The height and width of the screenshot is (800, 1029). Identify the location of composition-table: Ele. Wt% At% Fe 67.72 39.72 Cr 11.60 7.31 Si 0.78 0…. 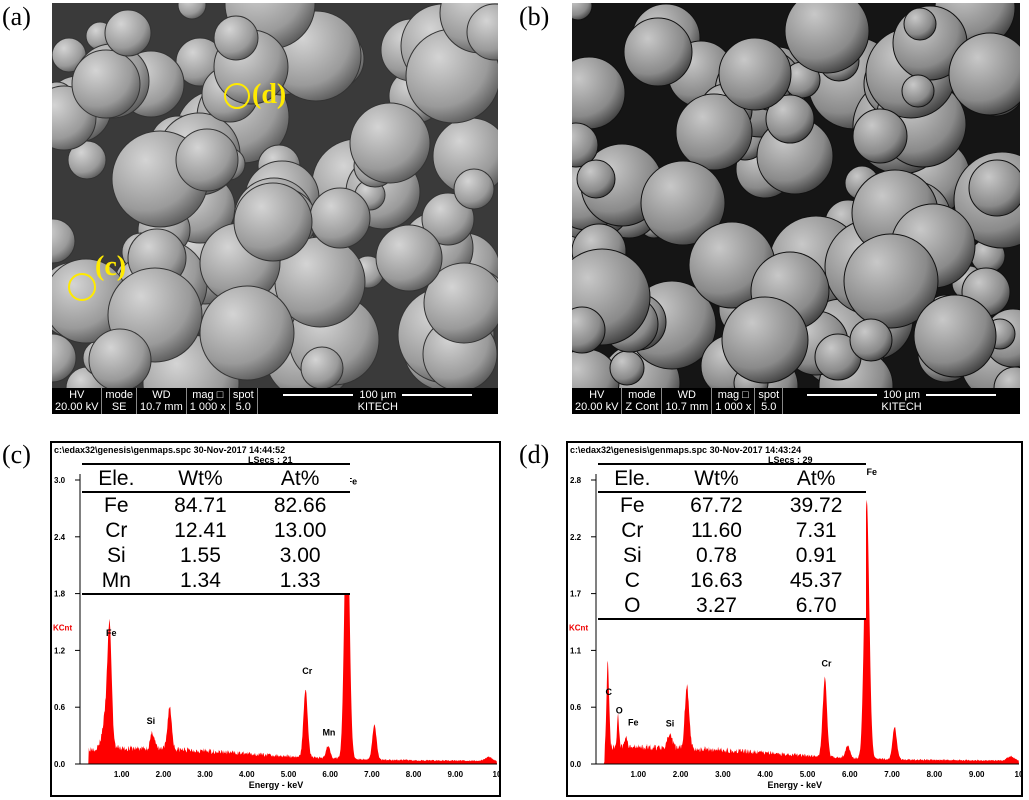
(732, 541).